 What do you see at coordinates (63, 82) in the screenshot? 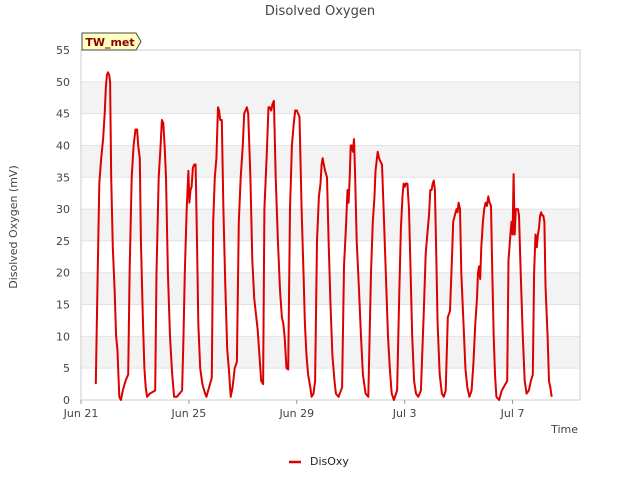
I see `y-tick-label: 50` at bounding box center [63, 82].